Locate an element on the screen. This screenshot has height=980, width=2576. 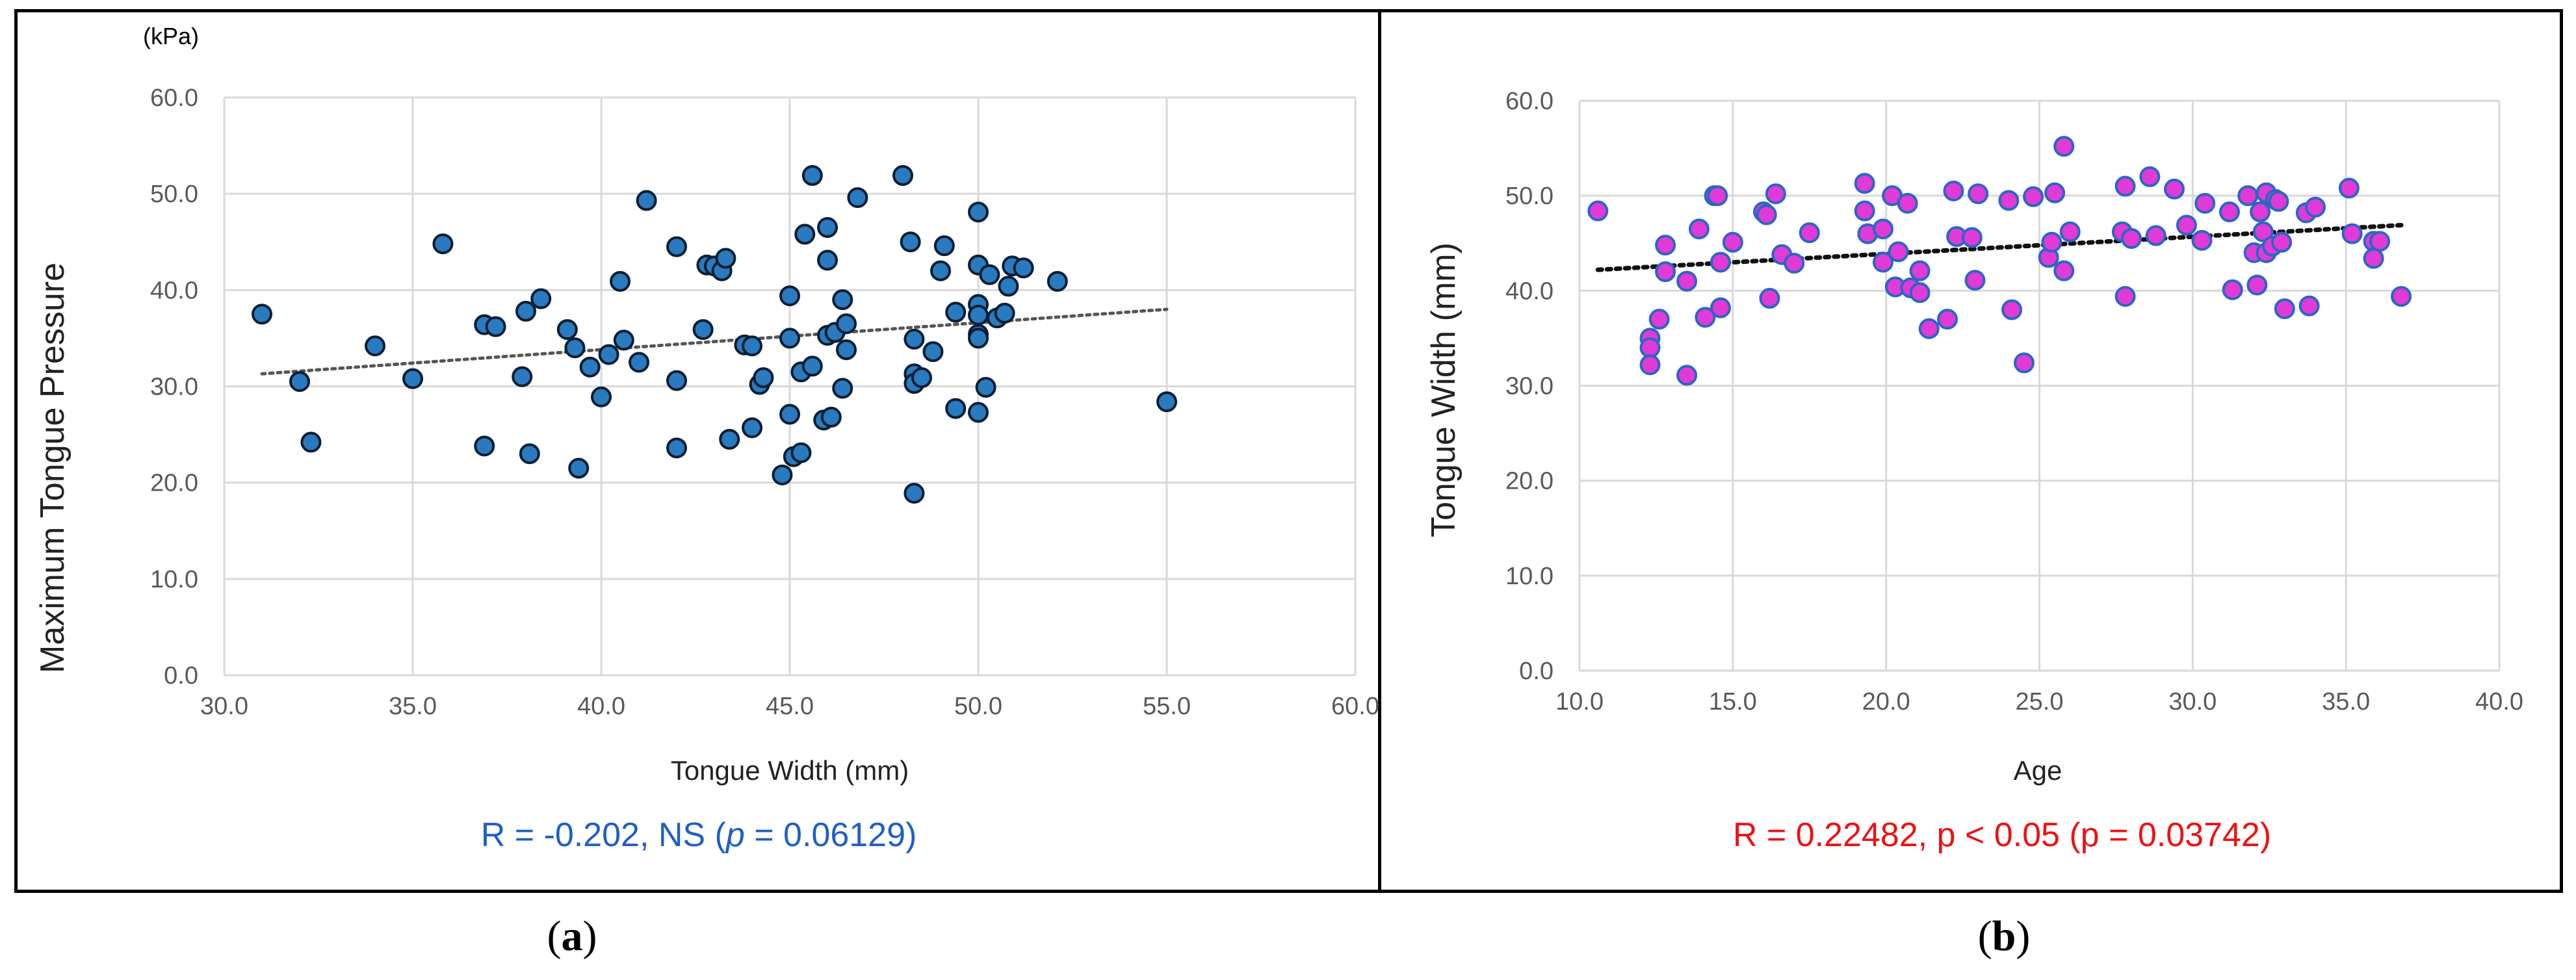
a-annotation-pre: R = -0.202, NS ( is located at coordinates (604, 835).